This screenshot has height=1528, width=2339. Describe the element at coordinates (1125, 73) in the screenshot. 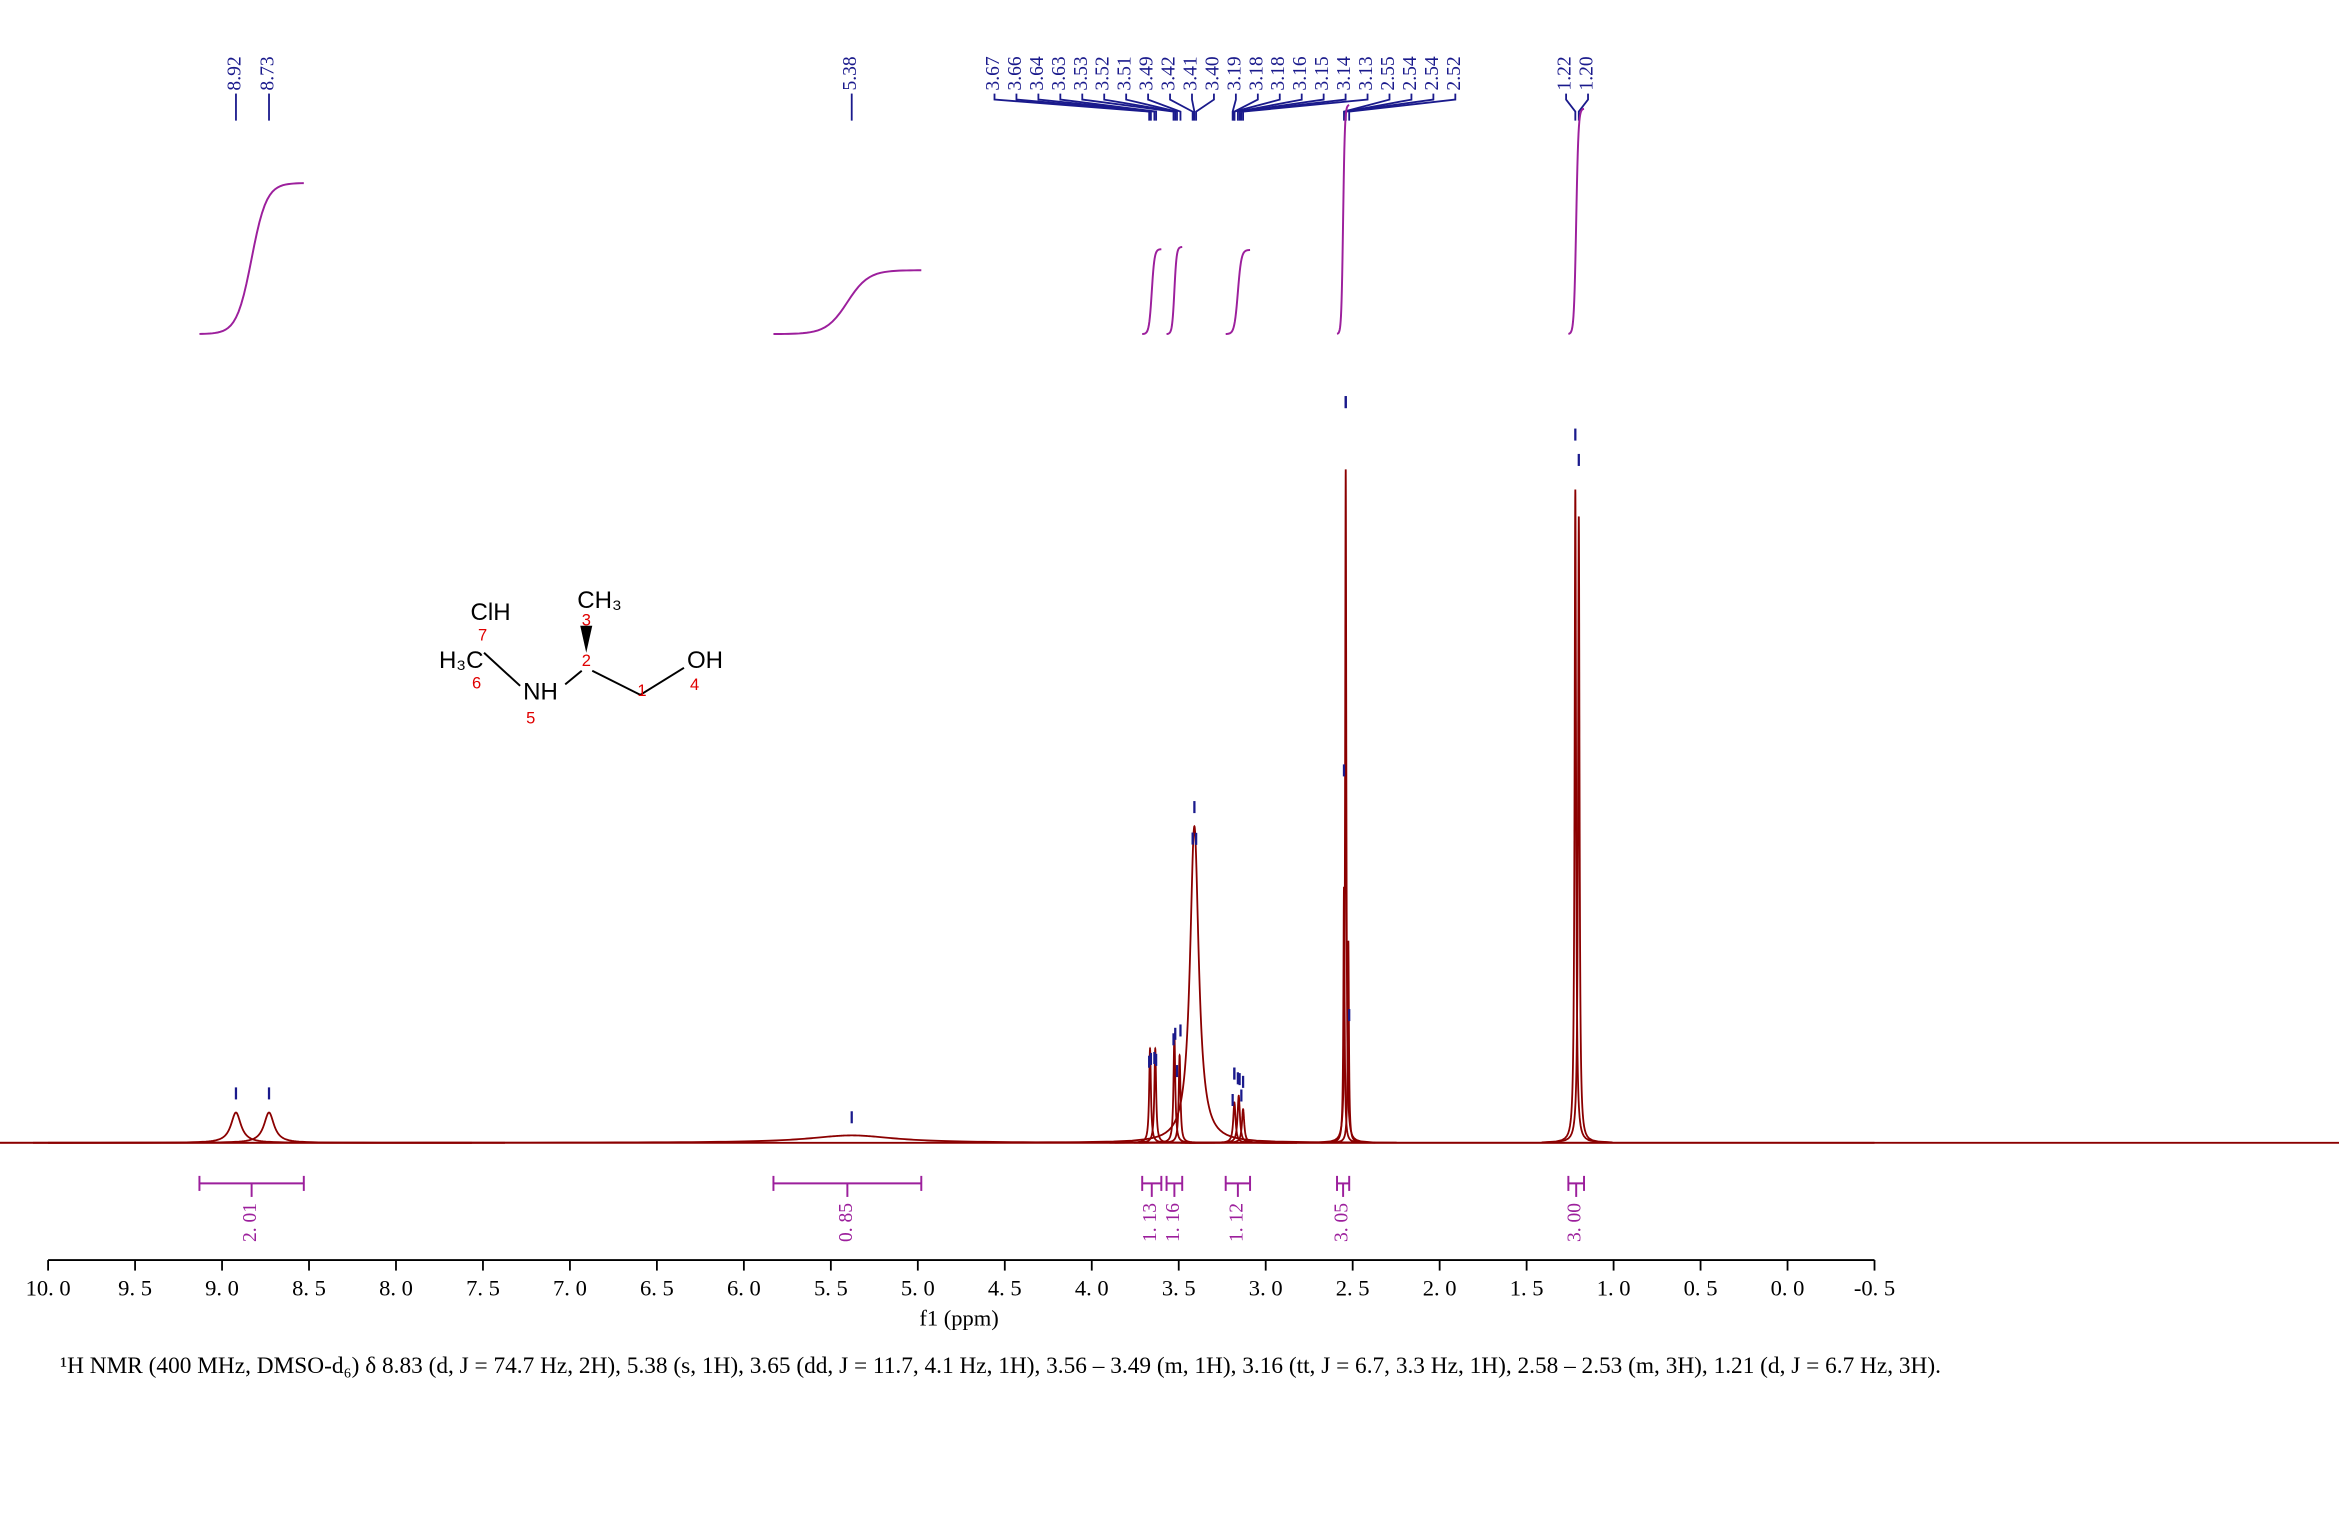

I see `peak-label: 3.51` at that location.